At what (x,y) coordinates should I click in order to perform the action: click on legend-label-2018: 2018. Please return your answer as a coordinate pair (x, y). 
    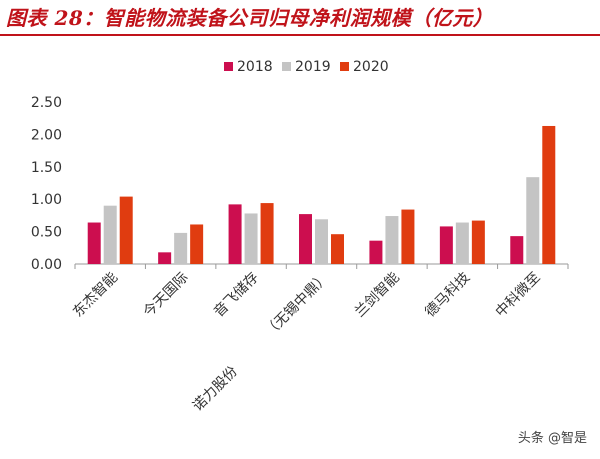
    Looking at the image, I should click on (255, 67).